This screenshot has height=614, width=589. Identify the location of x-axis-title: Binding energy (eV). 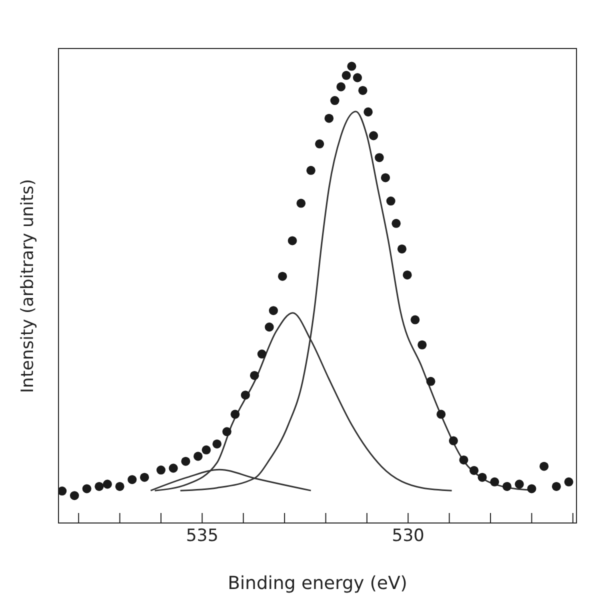
(318, 583).